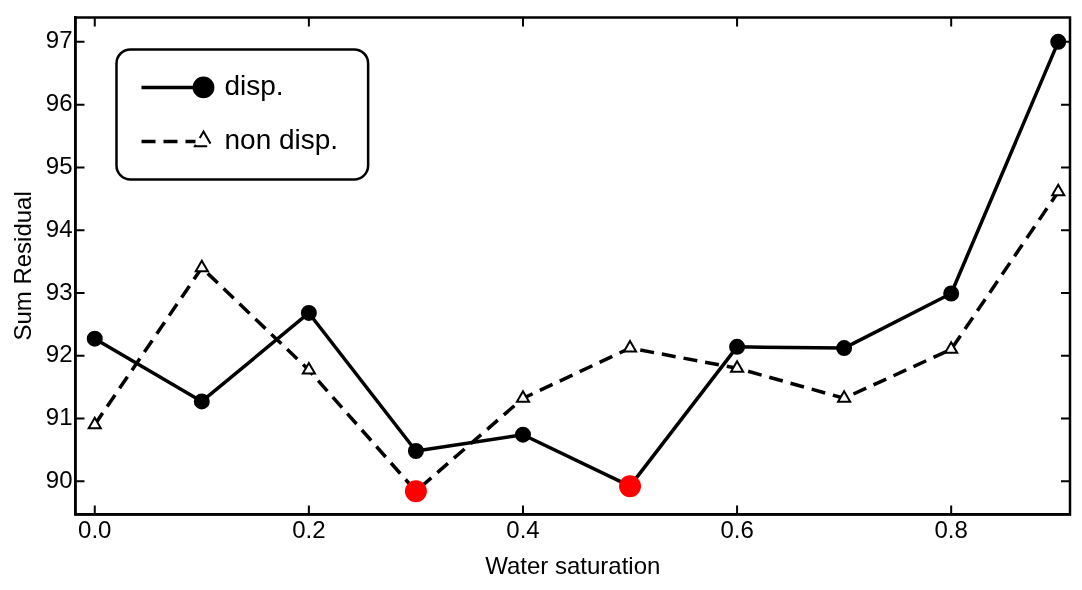 Image resolution: width=1082 pixels, height=590 pixels. What do you see at coordinates (309, 530) in the screenshot?
I see `x-tick-label: 0.2` at bounding box center [309, 530].